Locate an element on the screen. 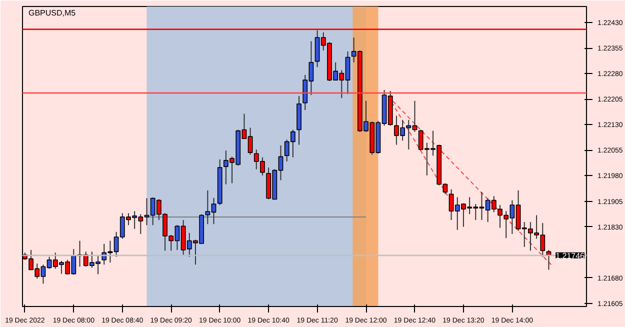 The image size is (625, 327). chart-title: GBPUSD,M5 is located at coordinates (52, 13).